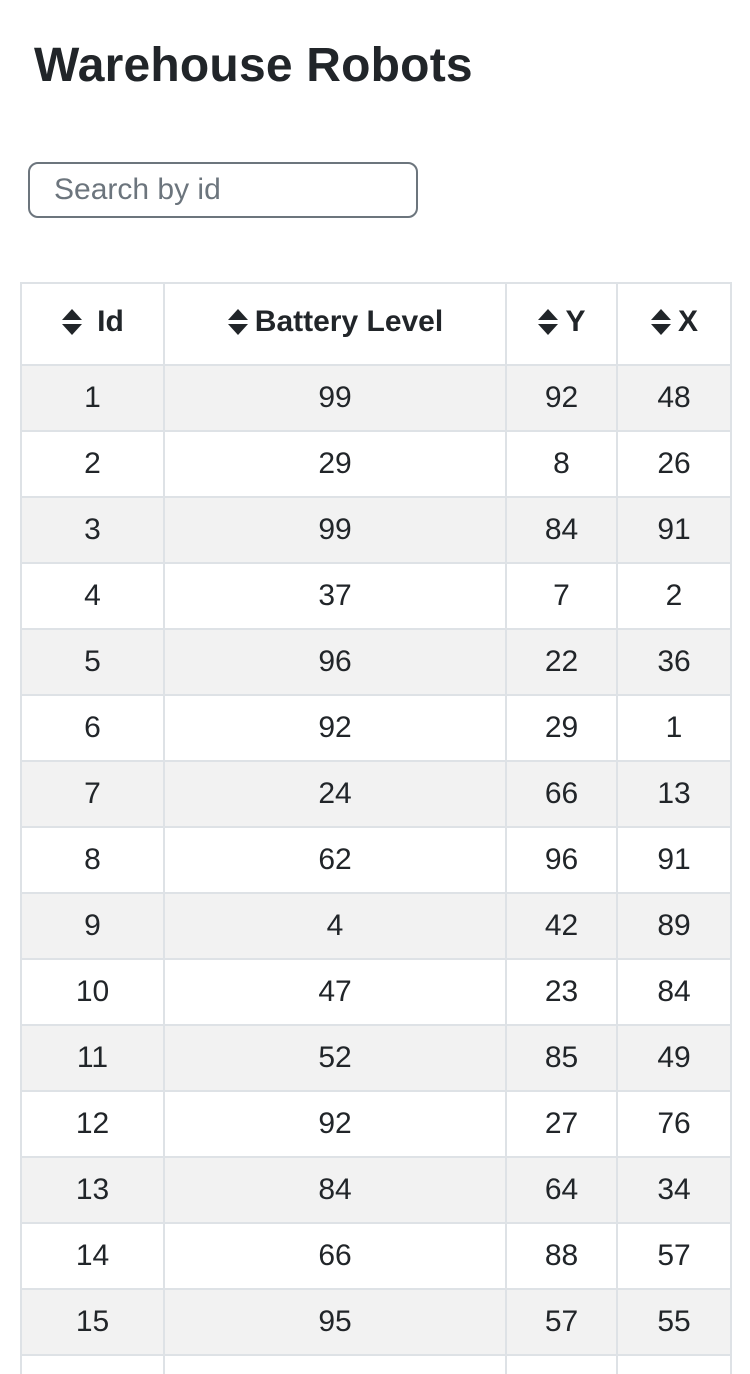 The height and width of the screenshot is (1374, 750). Describe the element at coordinates (335, 860) in the screenshot. I see `cell-battery-level: 62` at that location.